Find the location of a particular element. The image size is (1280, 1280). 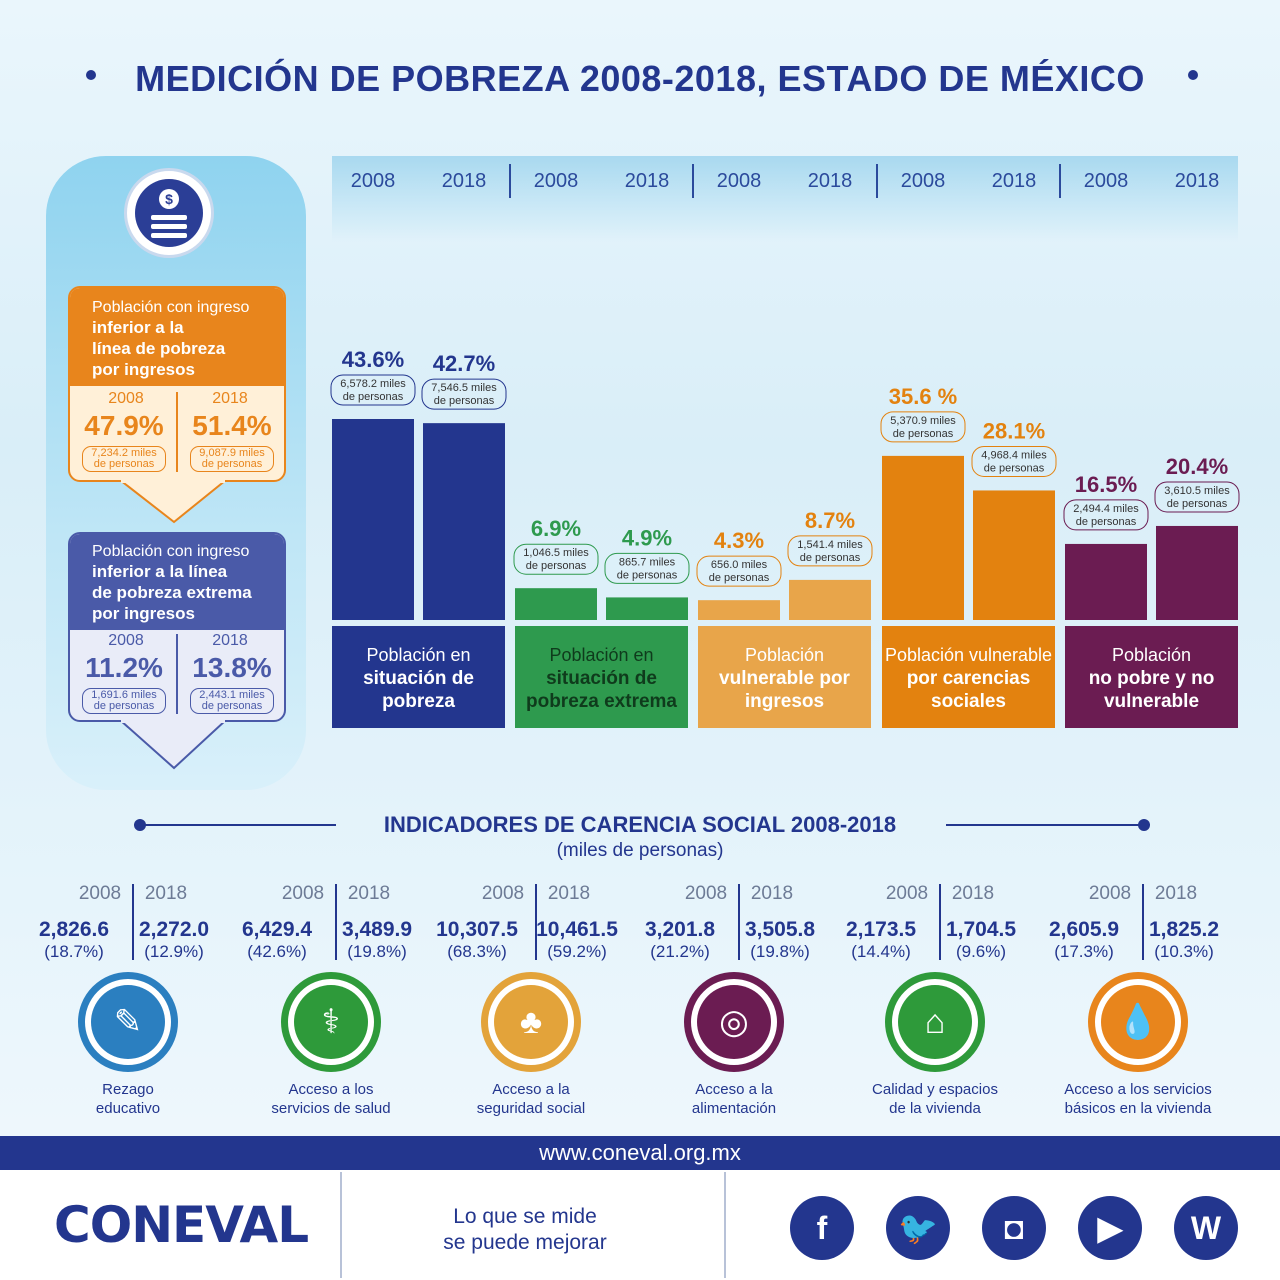

indicator-year-2008-1: 2008 is located at coordinates (303, 893).